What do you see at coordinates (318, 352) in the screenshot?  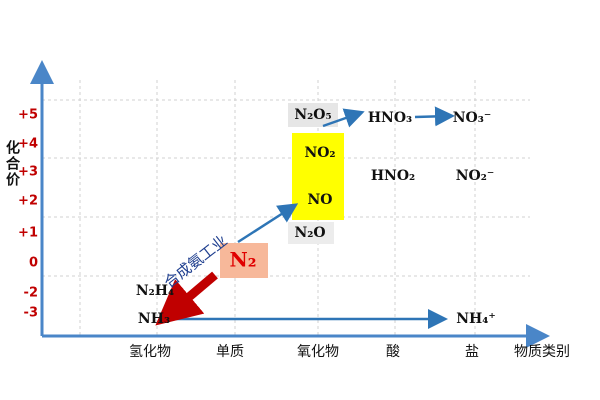 I see `x-category: 氧化物` at bounding box center [318, 352].